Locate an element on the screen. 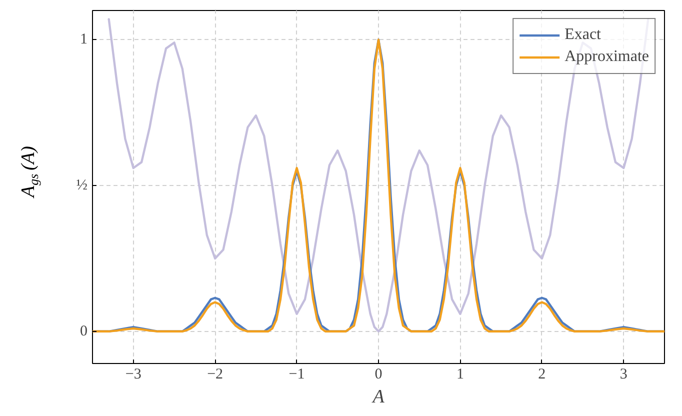  x-tick-label: −3 is located at coordinates (133, 374).